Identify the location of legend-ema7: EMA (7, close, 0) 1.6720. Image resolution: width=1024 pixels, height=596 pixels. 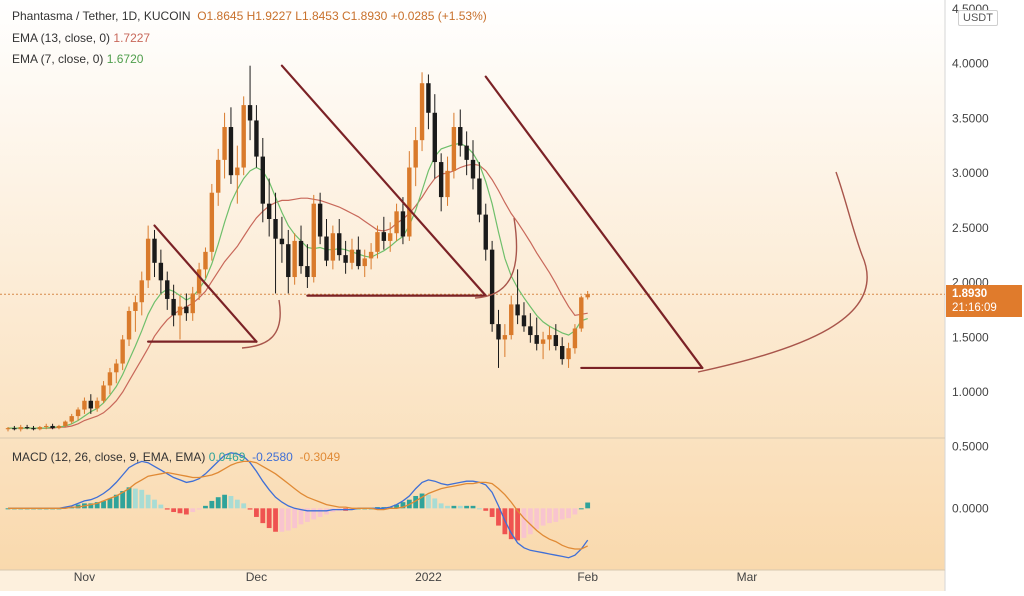
(77, 59).